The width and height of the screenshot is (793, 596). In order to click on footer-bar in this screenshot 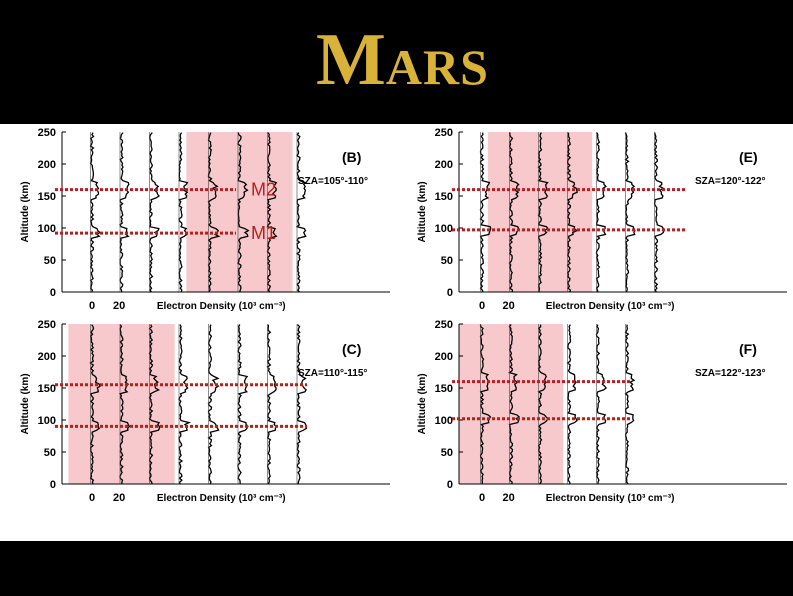, I will do `click(396, 568)`.